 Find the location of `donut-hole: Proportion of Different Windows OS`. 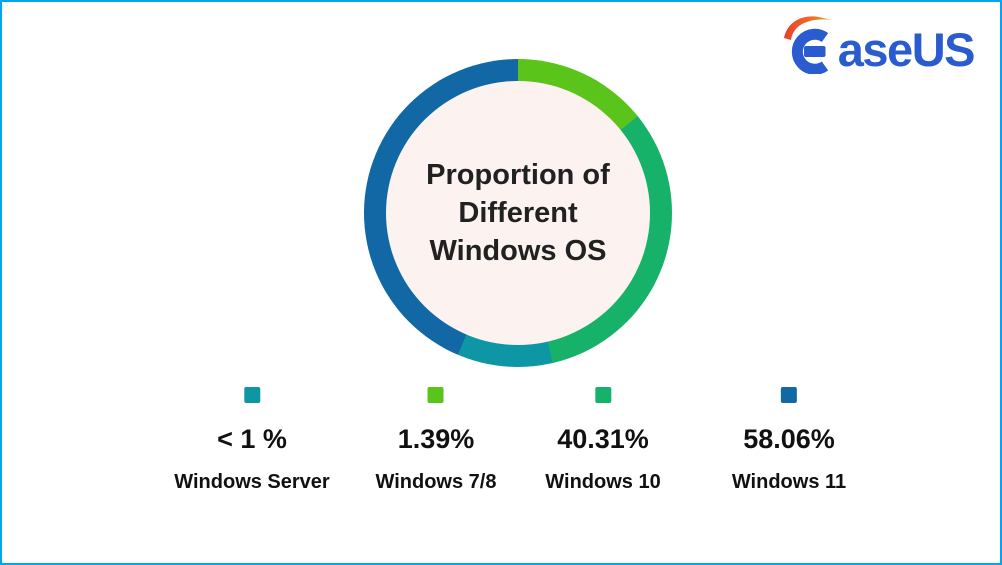

donut-hole: Proportion of Different Windows OS is located at coordinates (518, 213).